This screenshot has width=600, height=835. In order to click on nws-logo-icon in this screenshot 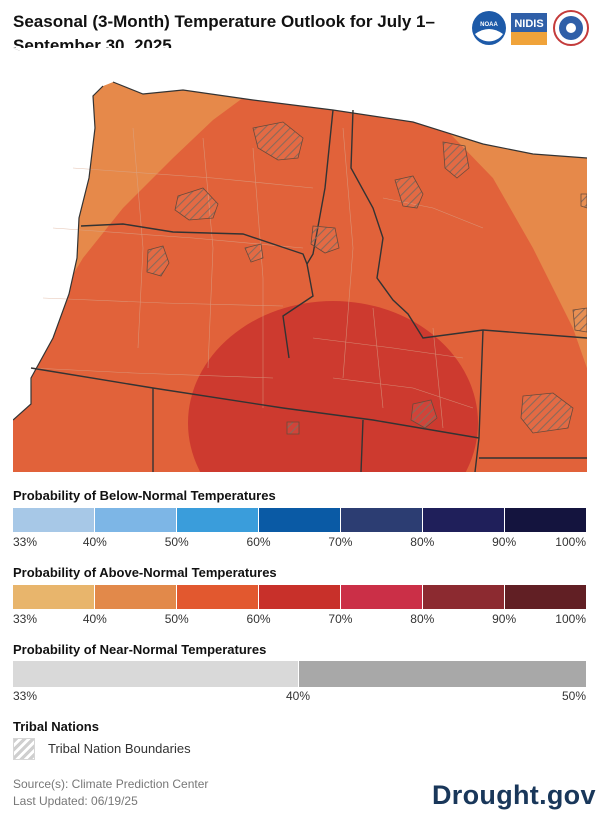, I will do `click(571, 28)`.